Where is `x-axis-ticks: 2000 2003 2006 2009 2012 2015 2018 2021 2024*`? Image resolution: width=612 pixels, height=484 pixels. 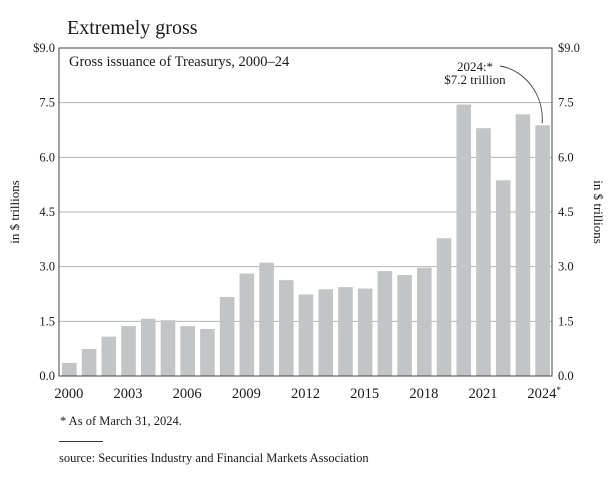 x-axis-ticks: 2000 2003 2006 2009 2012 2015 2018 2021 2024* is located at coordinates (307, 393).